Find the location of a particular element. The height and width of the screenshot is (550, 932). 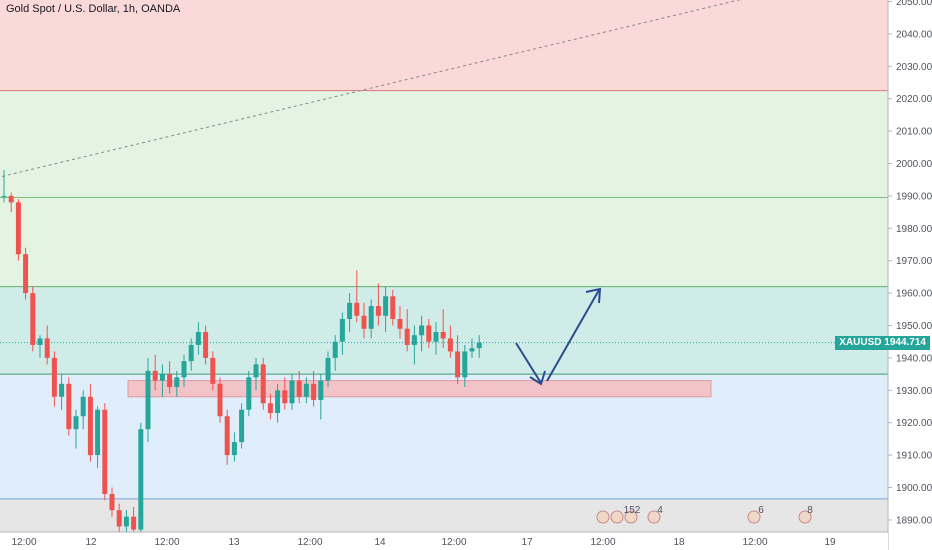

zone-gray is located at coordinates (444, 515).